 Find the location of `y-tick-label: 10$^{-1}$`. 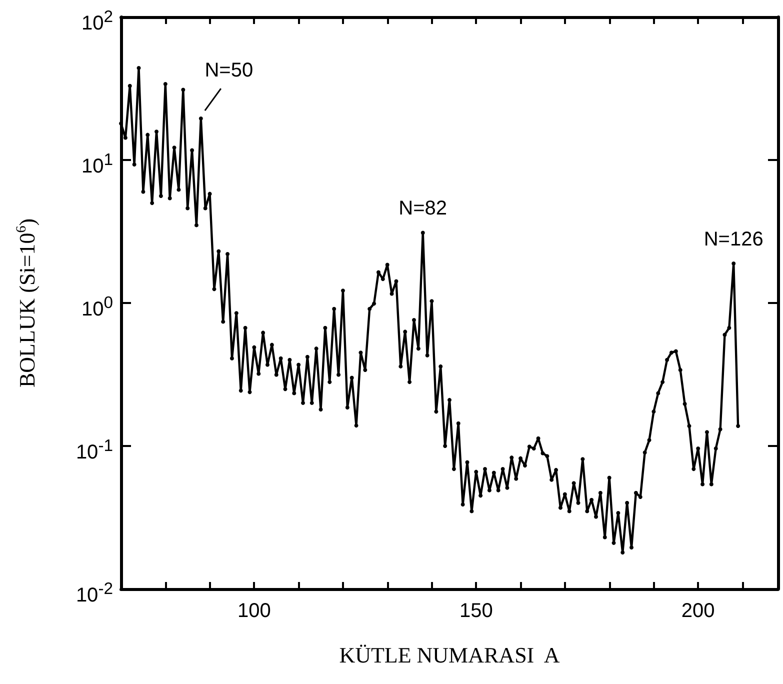

y-tick-label: 10$^{-1}$ is located at coordinates (94, 449).